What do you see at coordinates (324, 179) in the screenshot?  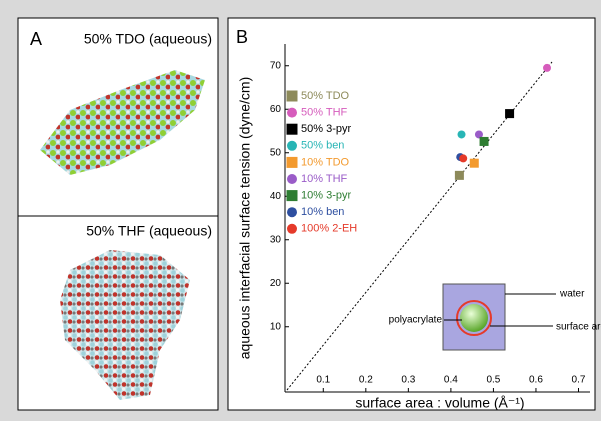 I see `legend-label: 10% THF` at bounding box center [324, 179].